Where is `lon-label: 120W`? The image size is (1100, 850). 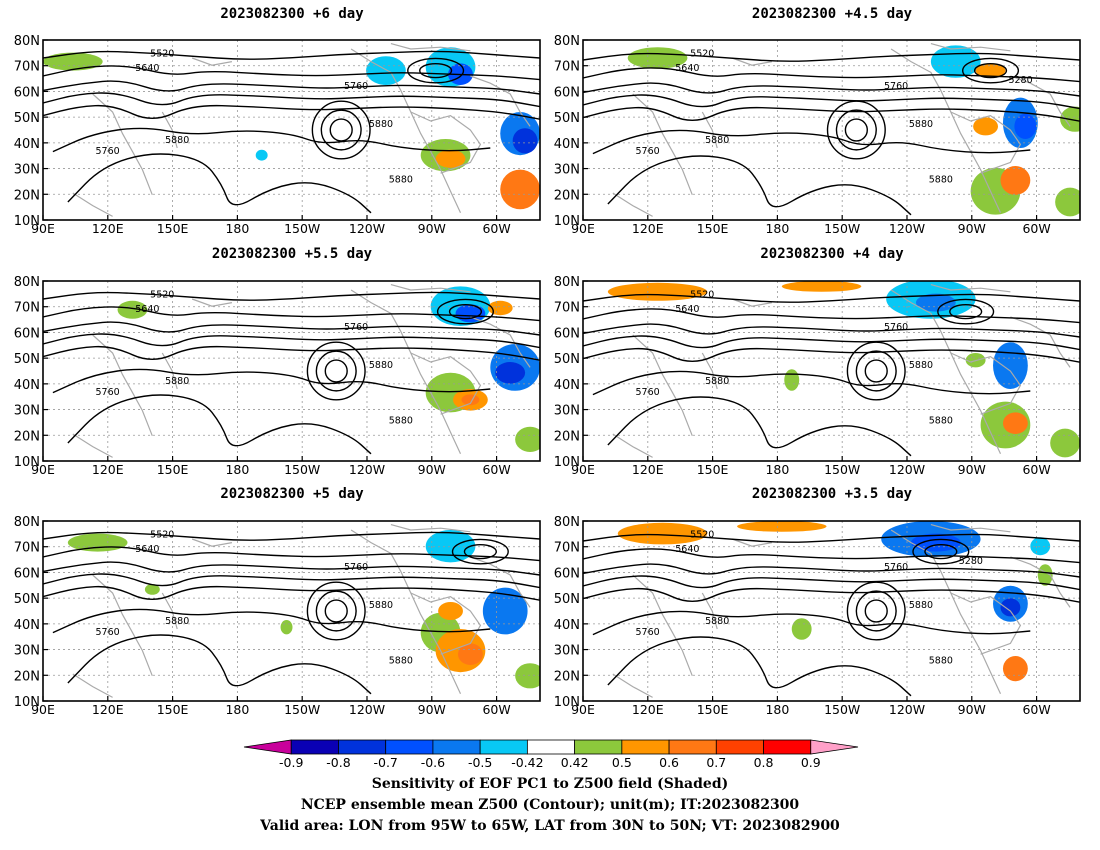
lon-label: 120W is located at coordinates (367, 469).